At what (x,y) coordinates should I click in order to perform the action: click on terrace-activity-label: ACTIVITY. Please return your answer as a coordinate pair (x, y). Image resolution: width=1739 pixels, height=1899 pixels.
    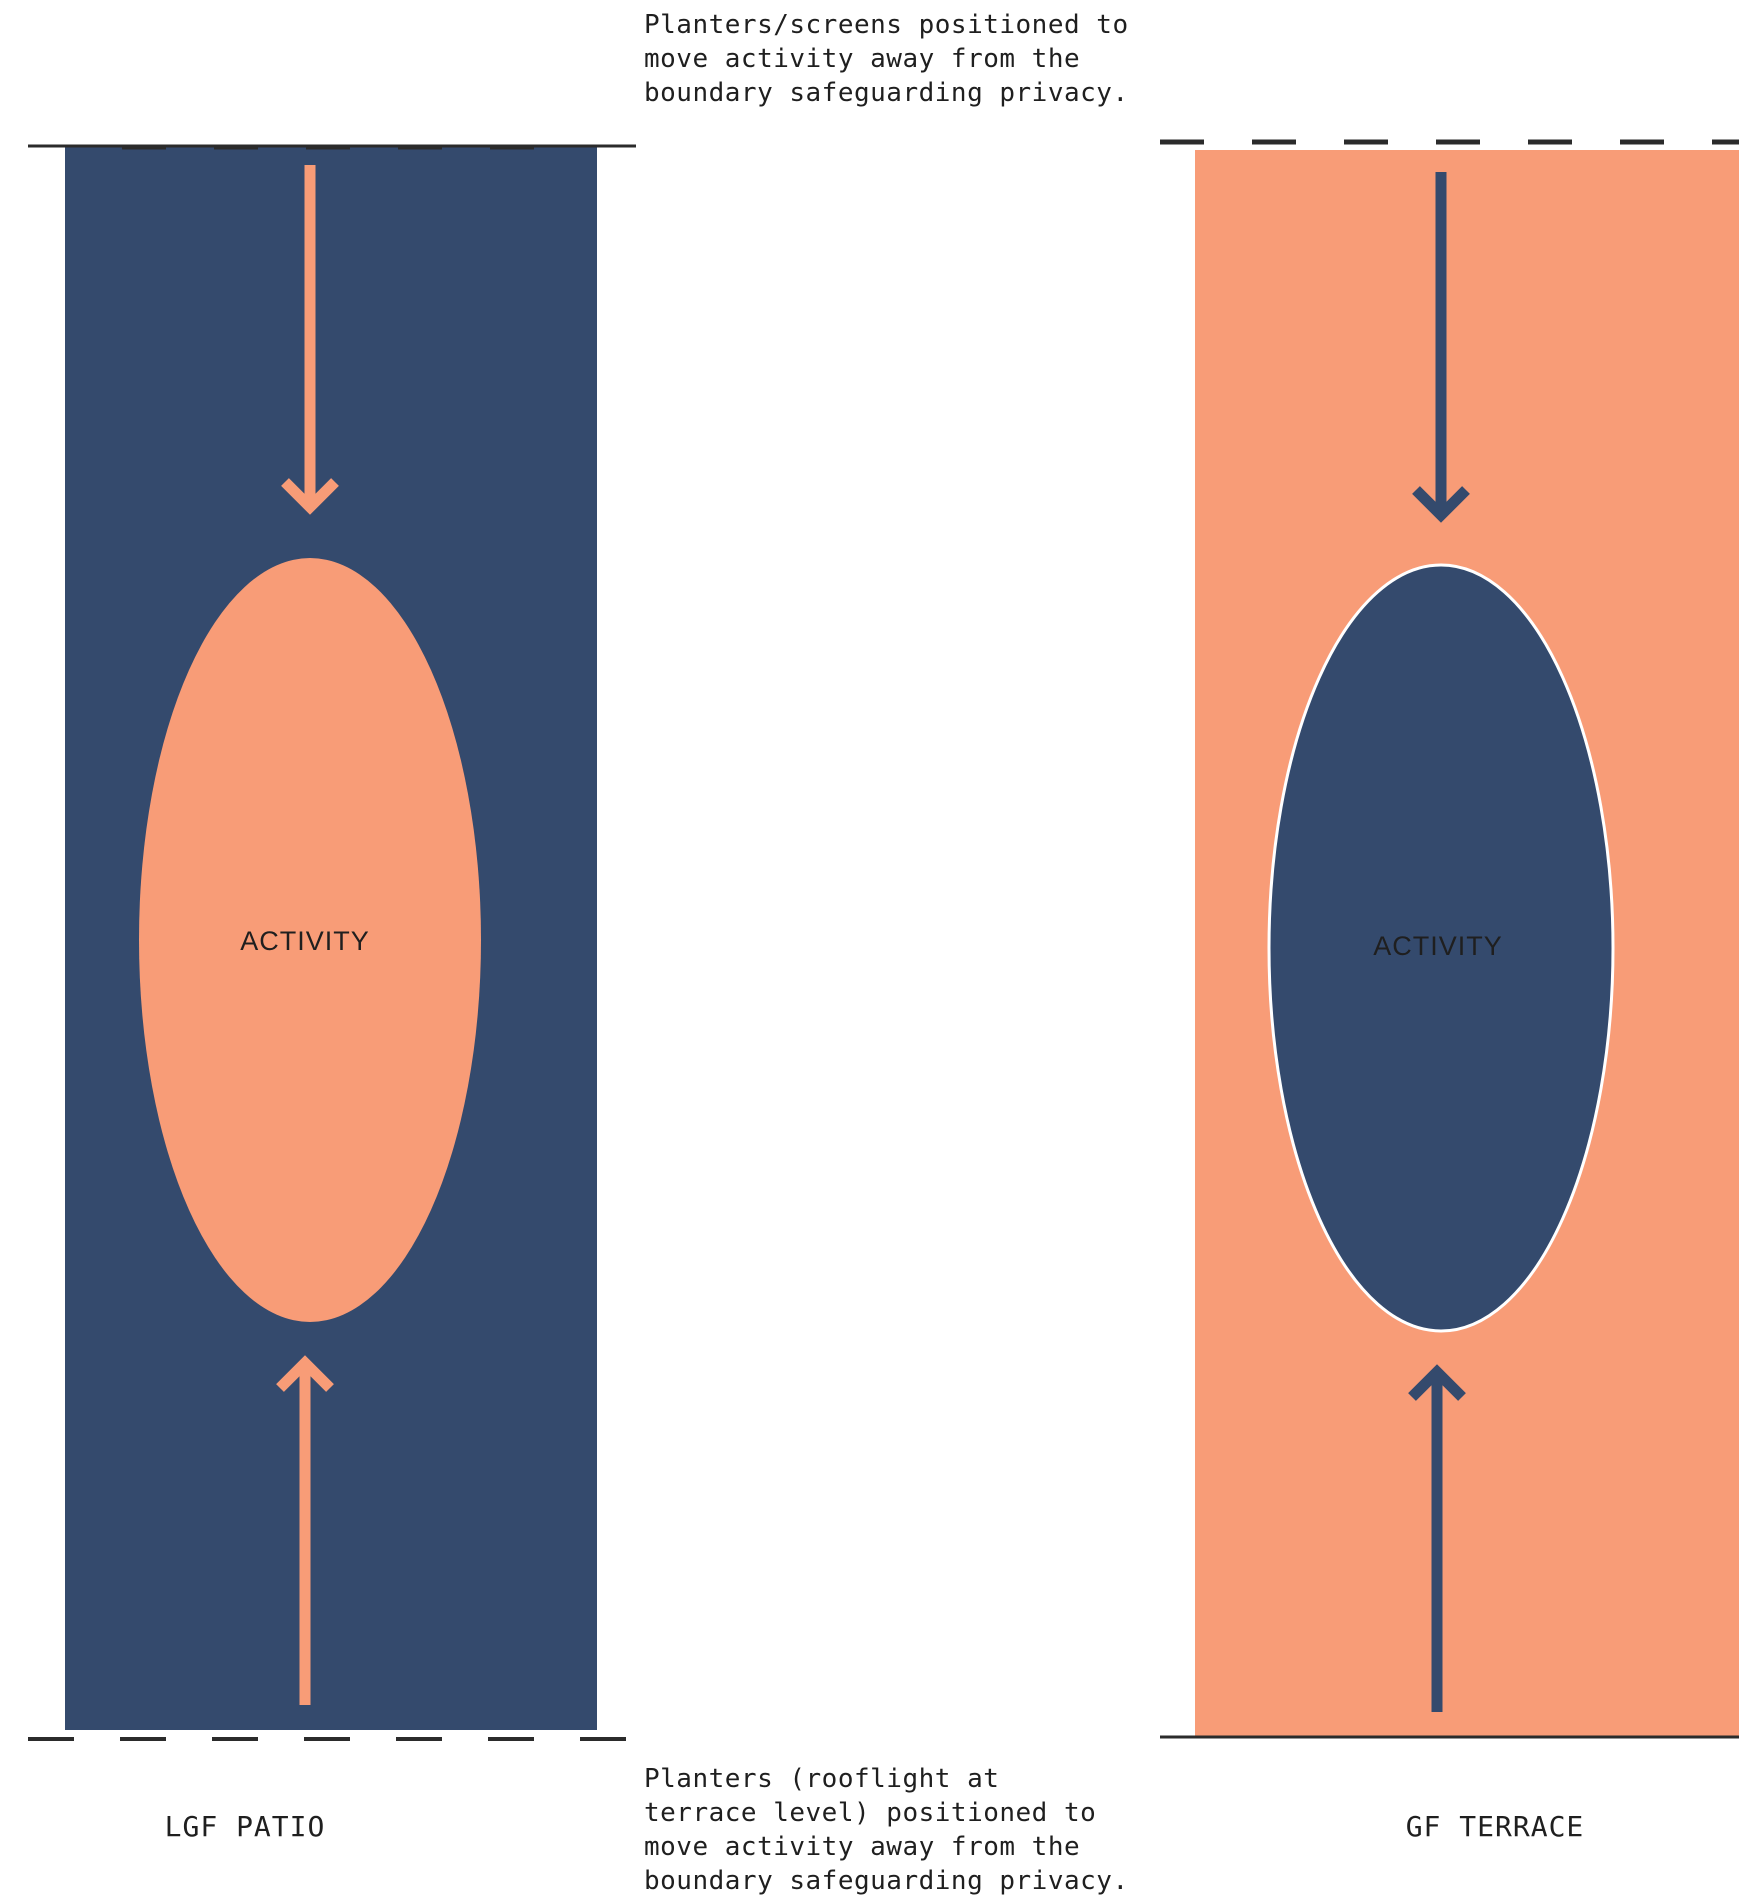
    Looking at the image, I should click on (1438, 946).